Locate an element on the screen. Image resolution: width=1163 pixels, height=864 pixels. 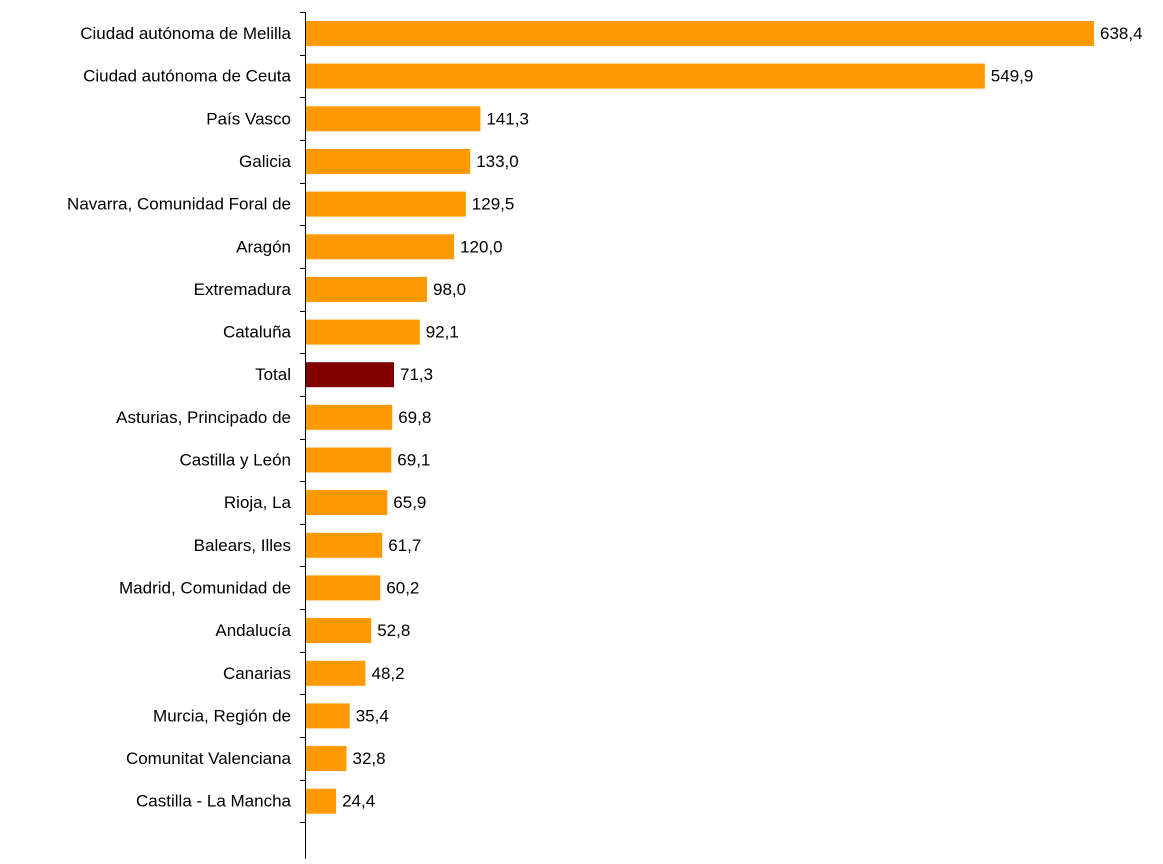
value-label: 61,7 is located at coordinates (404, 545).